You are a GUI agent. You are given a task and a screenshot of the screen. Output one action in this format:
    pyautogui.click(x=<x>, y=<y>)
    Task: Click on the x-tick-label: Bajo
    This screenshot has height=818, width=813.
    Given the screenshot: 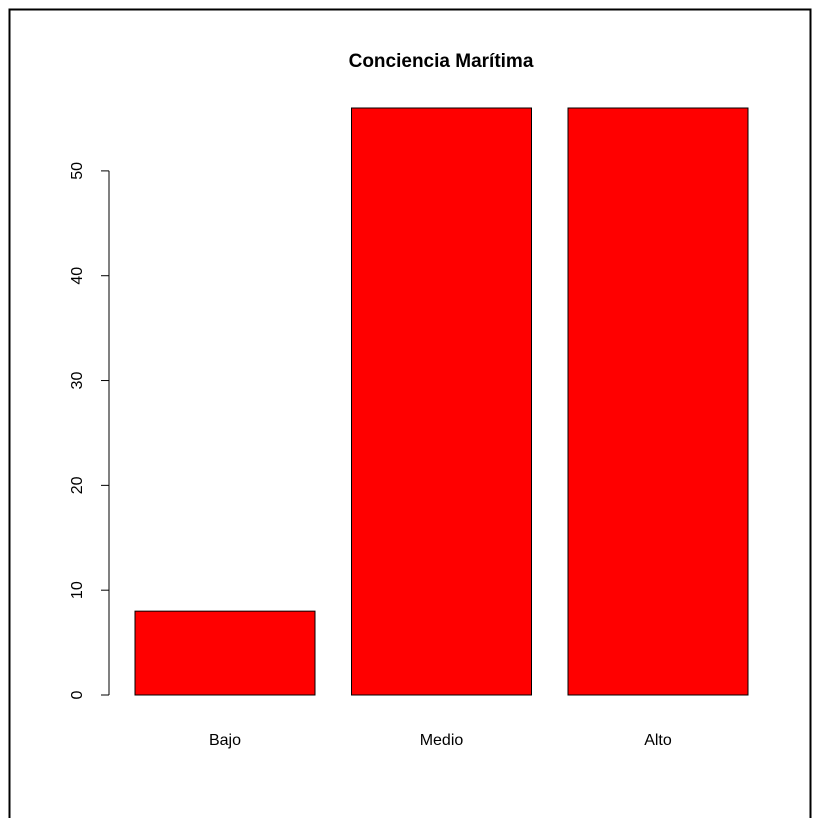 What is the action you would take?
    pyautogui.click(x=225, y=740)
    